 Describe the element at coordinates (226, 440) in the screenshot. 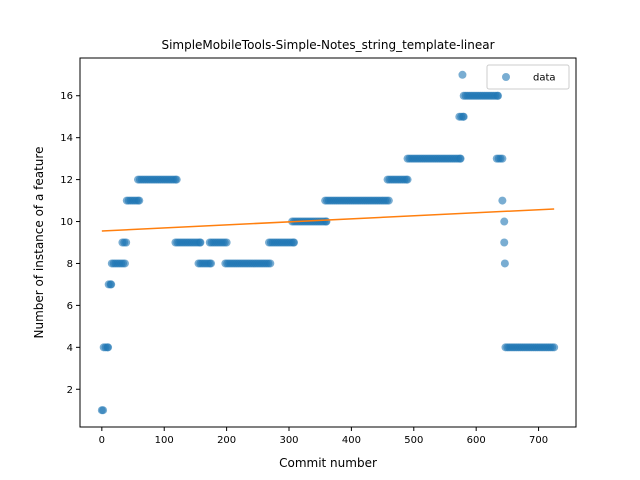

I see `x-tick-label: 200` at that location.